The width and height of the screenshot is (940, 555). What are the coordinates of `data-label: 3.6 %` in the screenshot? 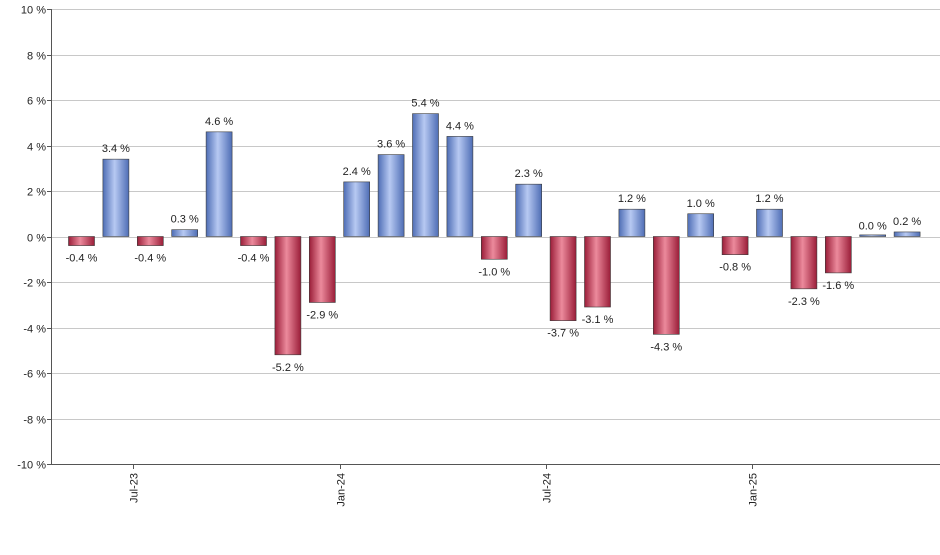 It's located at (391, 145).